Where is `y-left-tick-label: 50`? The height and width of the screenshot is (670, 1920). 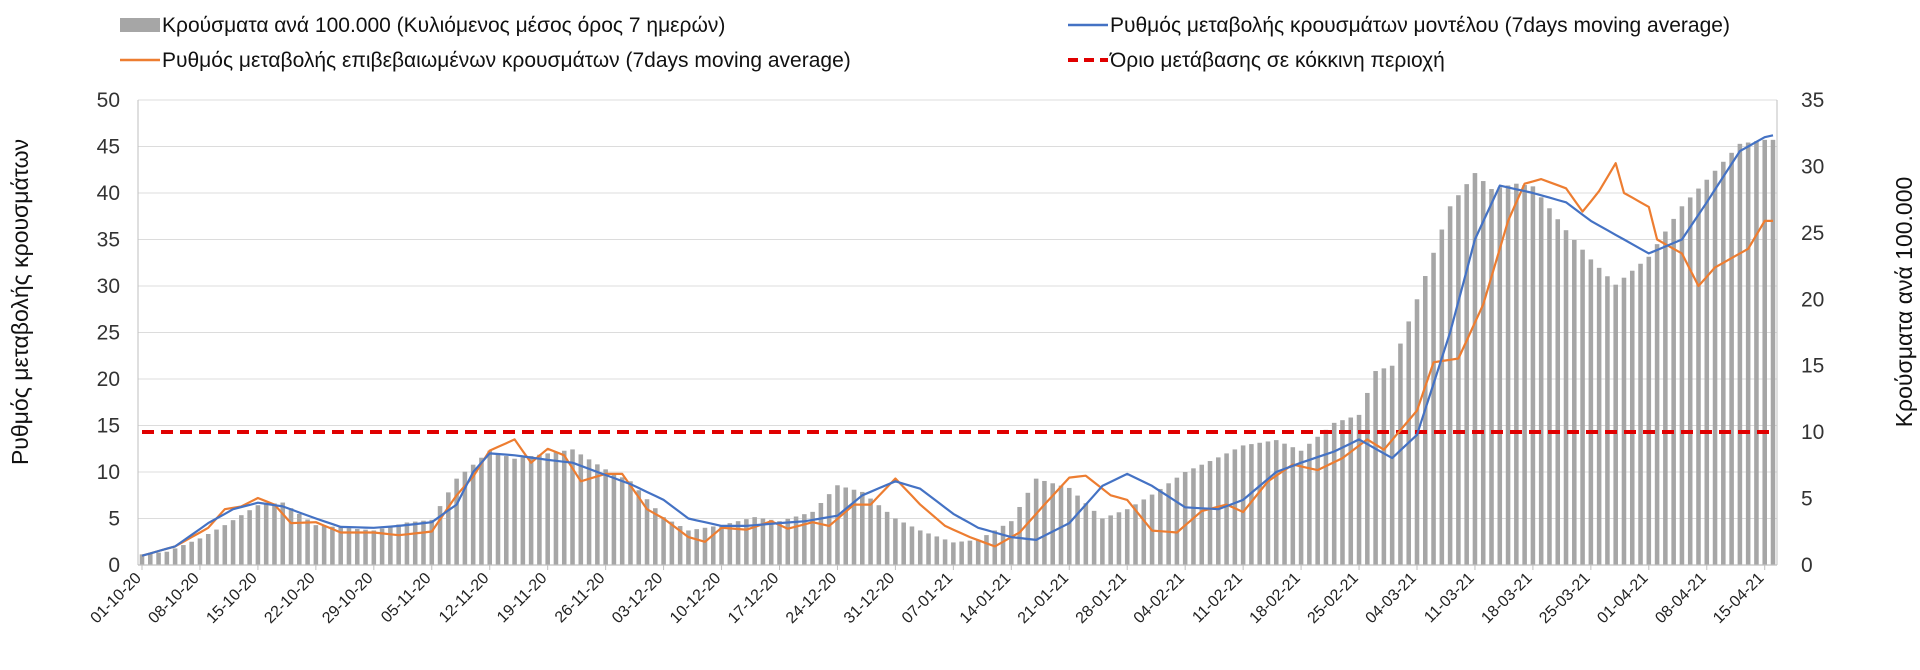
y-left-tick-label: 50 is located at coordinates (108, 100).